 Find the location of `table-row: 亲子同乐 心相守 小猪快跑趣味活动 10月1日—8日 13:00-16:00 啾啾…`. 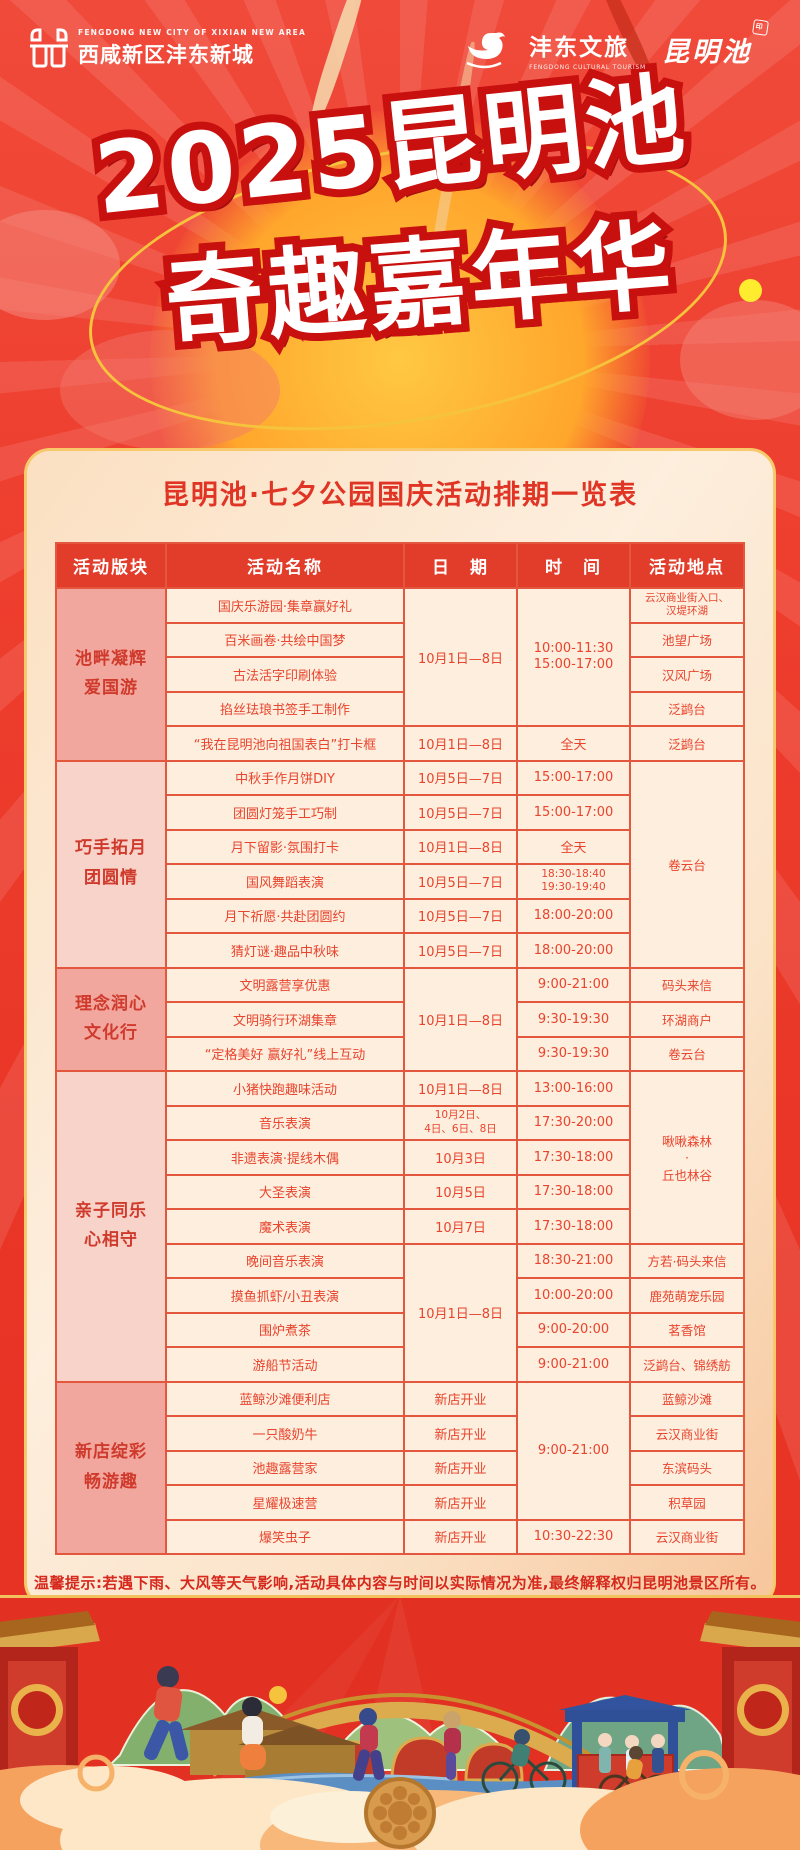

table-row: 亲子同乐 心相守 小猪快跑趣味活动 10月1日—8日 13:00-16:00 啾啾… is located at coordinates (400, 1226).